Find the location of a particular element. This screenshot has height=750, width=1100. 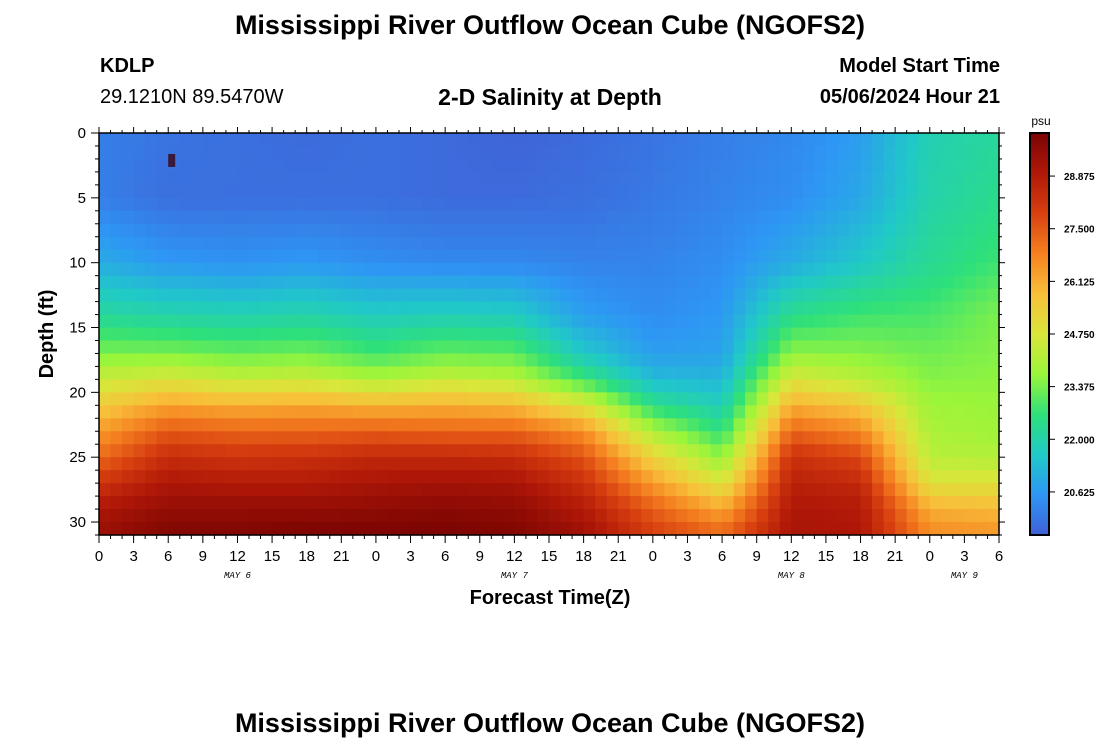

x-tick-label: 18 is located at coordinates (306, 556).